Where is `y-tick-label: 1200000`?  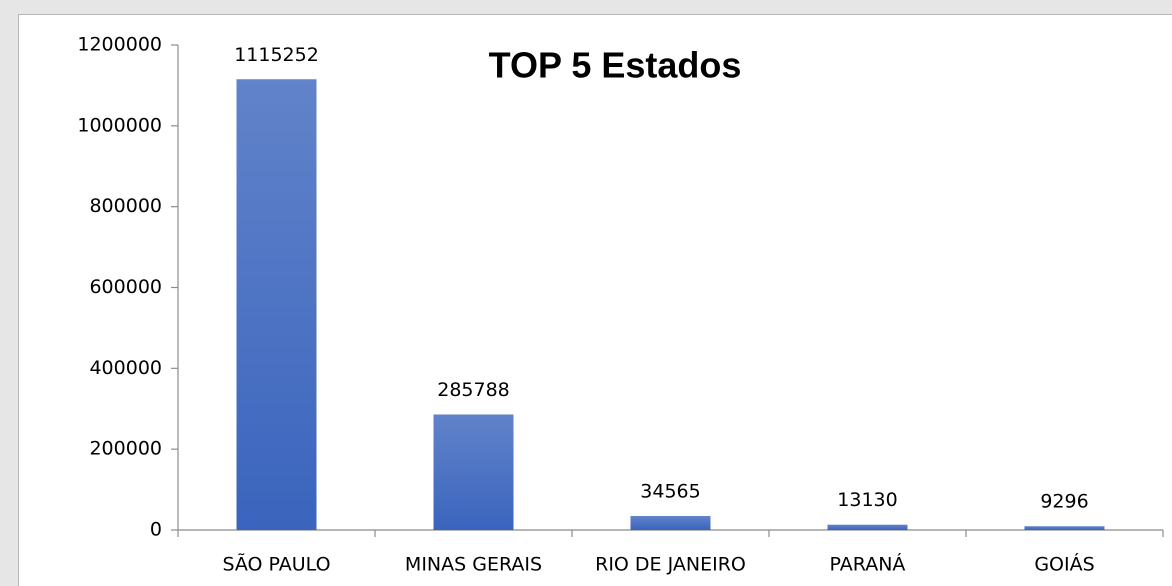
y-tick-label: 1200000 is located at coordinates (119, 45).